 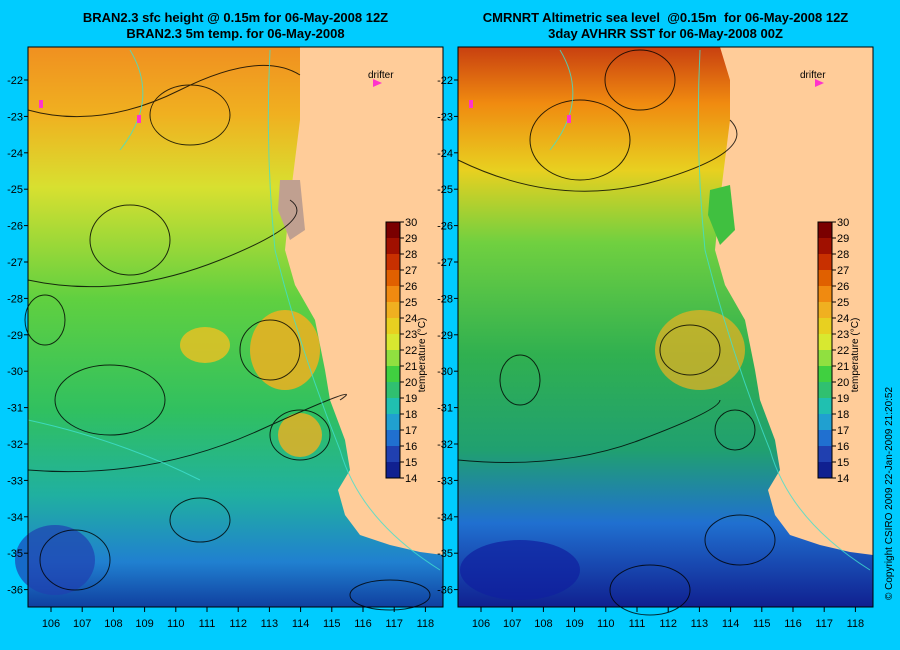 I want to click on lat-tick-label: -26, so click(x=15, y=227).